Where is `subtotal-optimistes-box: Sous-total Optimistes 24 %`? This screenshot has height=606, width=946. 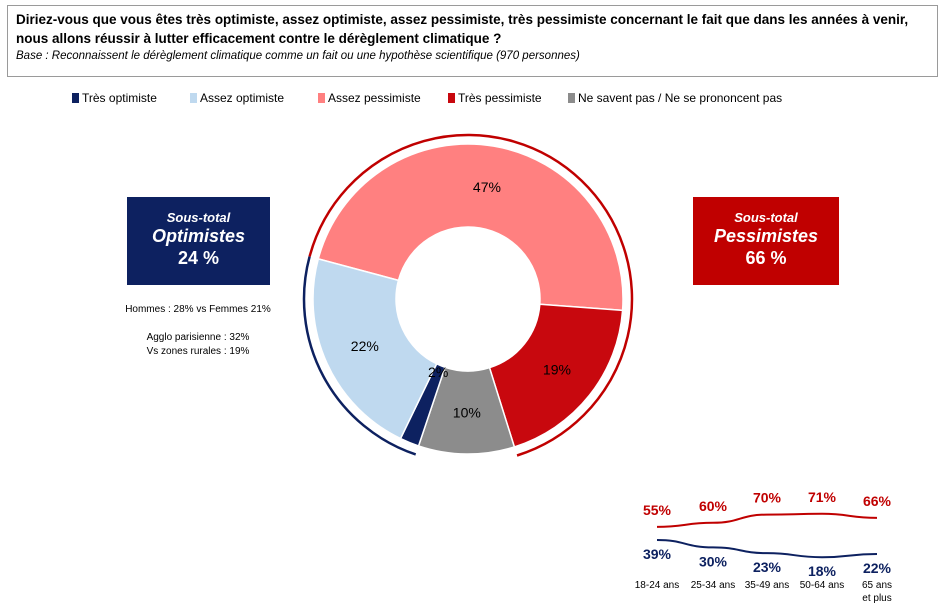
subtotal-optimistes-box: Sous-total Optimistes 24 % is located at coordinates (198, 241).